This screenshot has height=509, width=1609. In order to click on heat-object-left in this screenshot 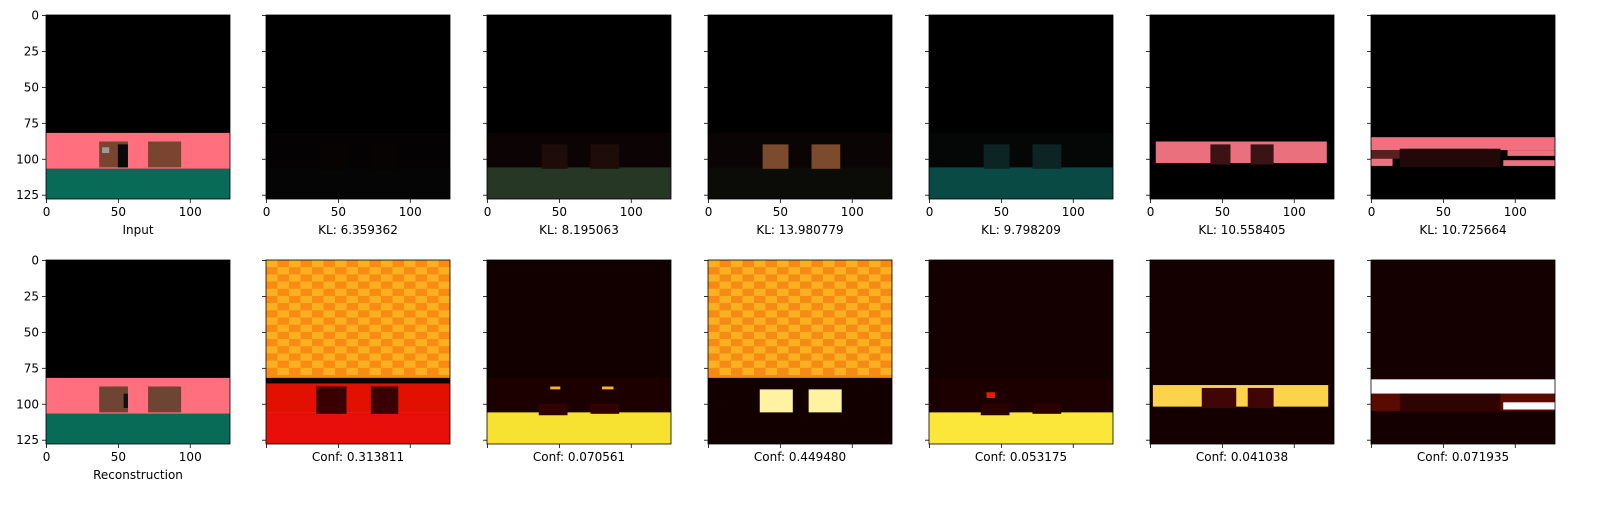, I will do `click(1219, 398)`.